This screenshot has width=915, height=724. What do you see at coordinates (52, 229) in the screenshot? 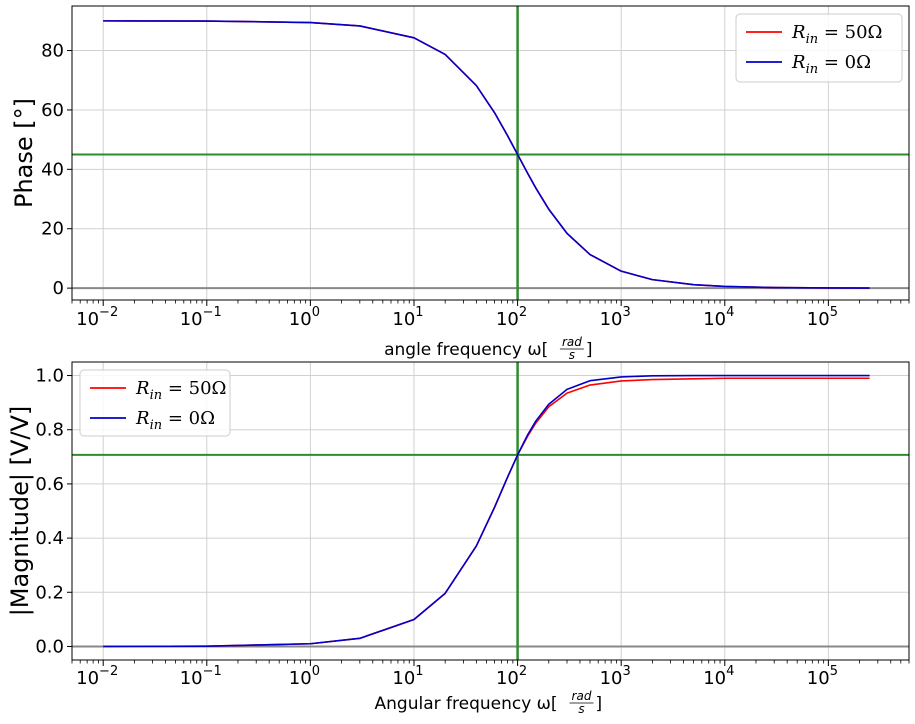
I see `y-tick-label: 20` at bounding box center [52, 229].